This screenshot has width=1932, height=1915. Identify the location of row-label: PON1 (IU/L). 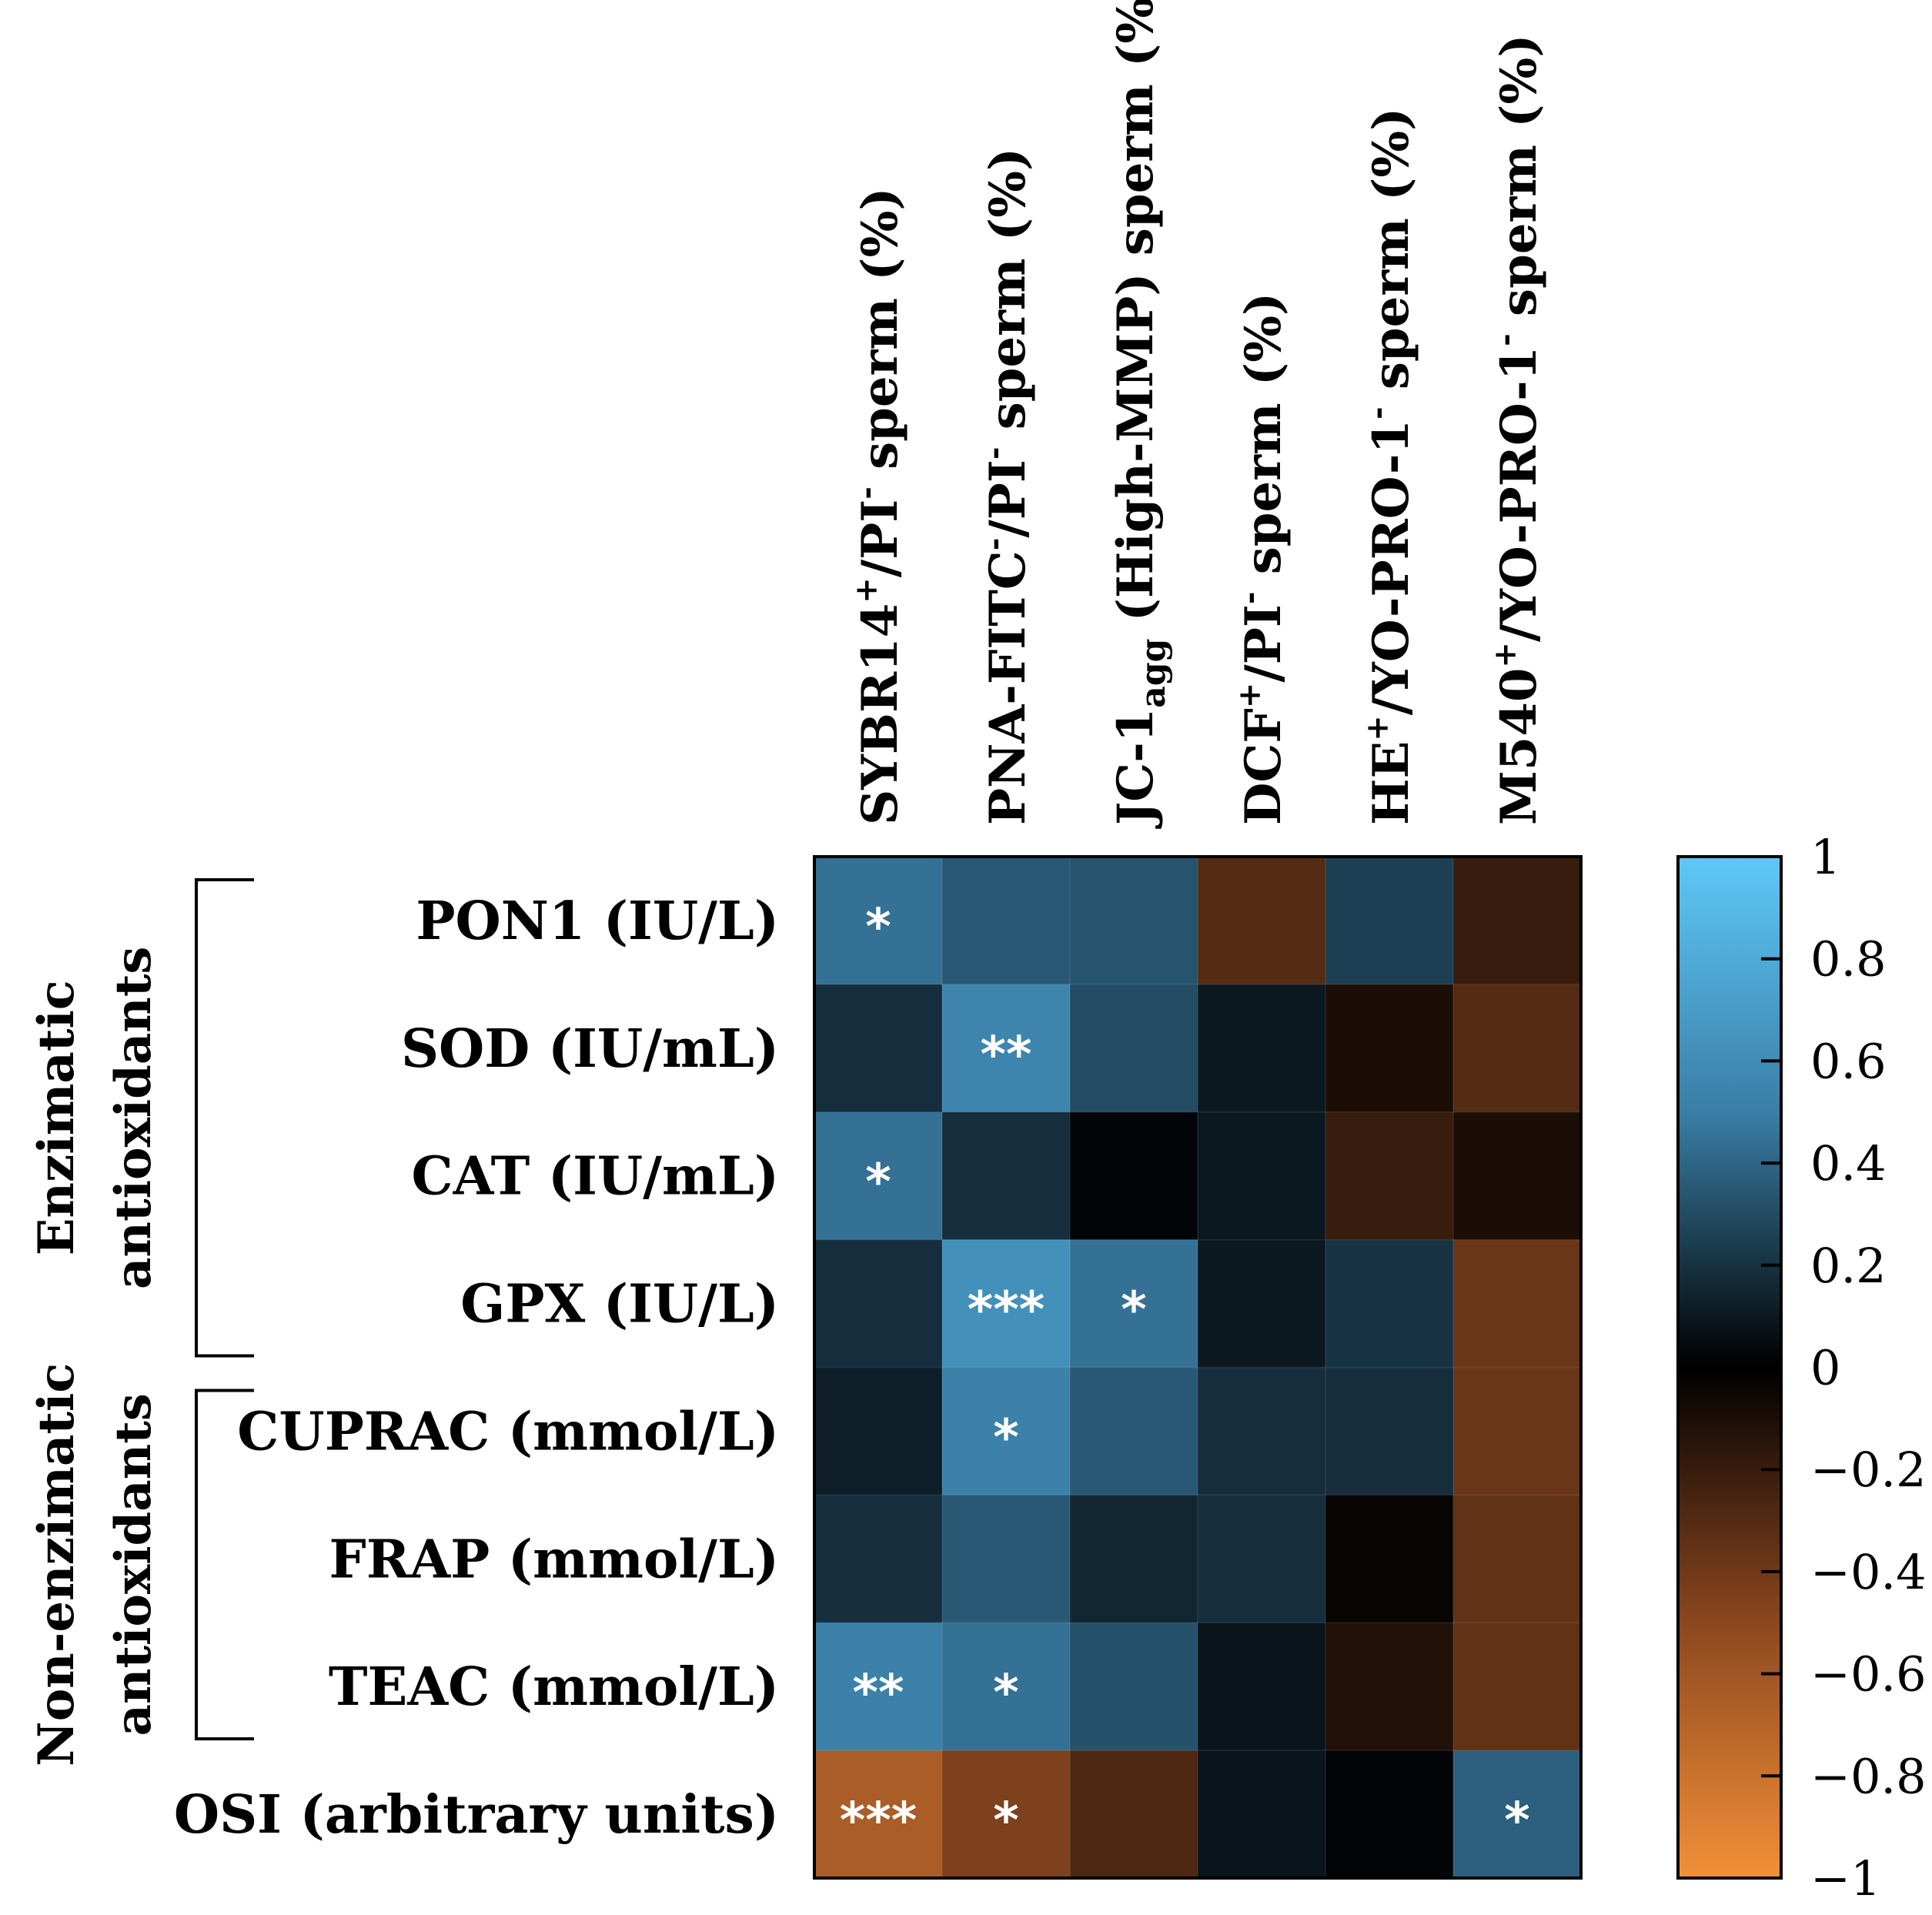
(597, 921).